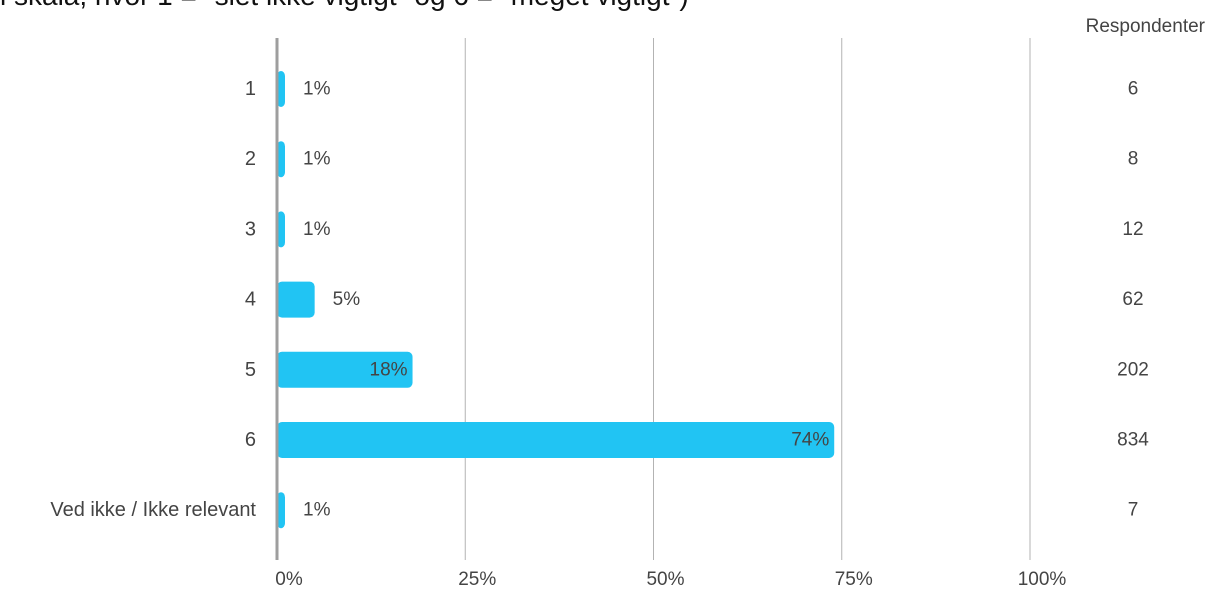  Describe the element at coordinates (665, 579) in the screenshot. I see `x-tick-label: 50%` at that location.